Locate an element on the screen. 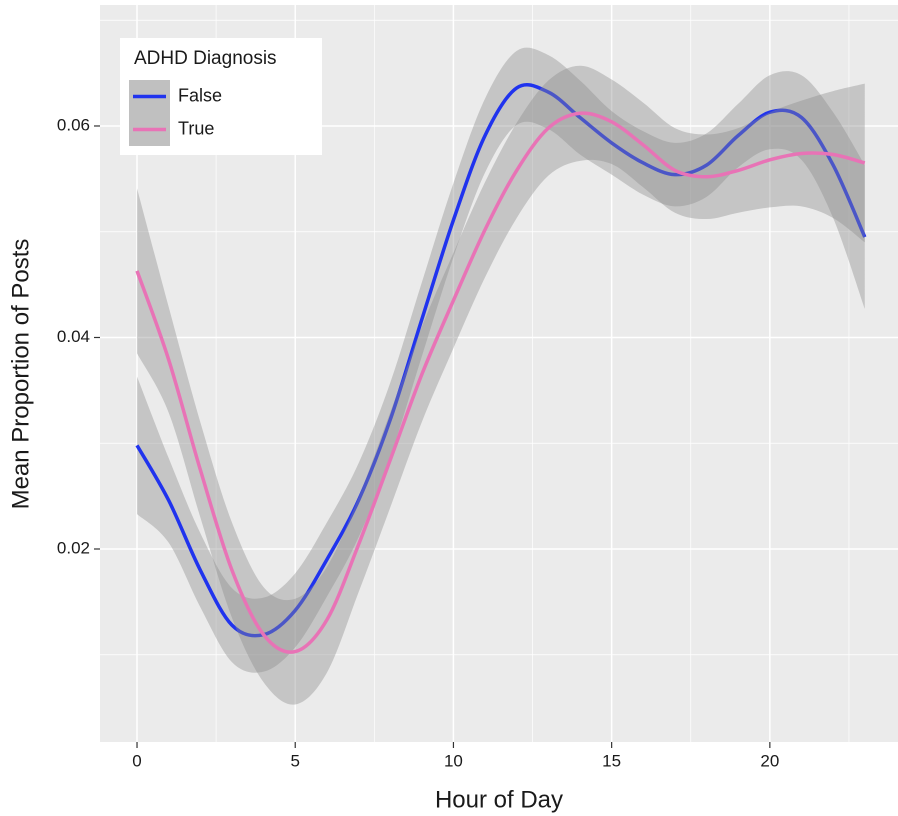 This screenshot has width=898, height=816. x-tick-label: 20 is located at coordinates (769, 760).